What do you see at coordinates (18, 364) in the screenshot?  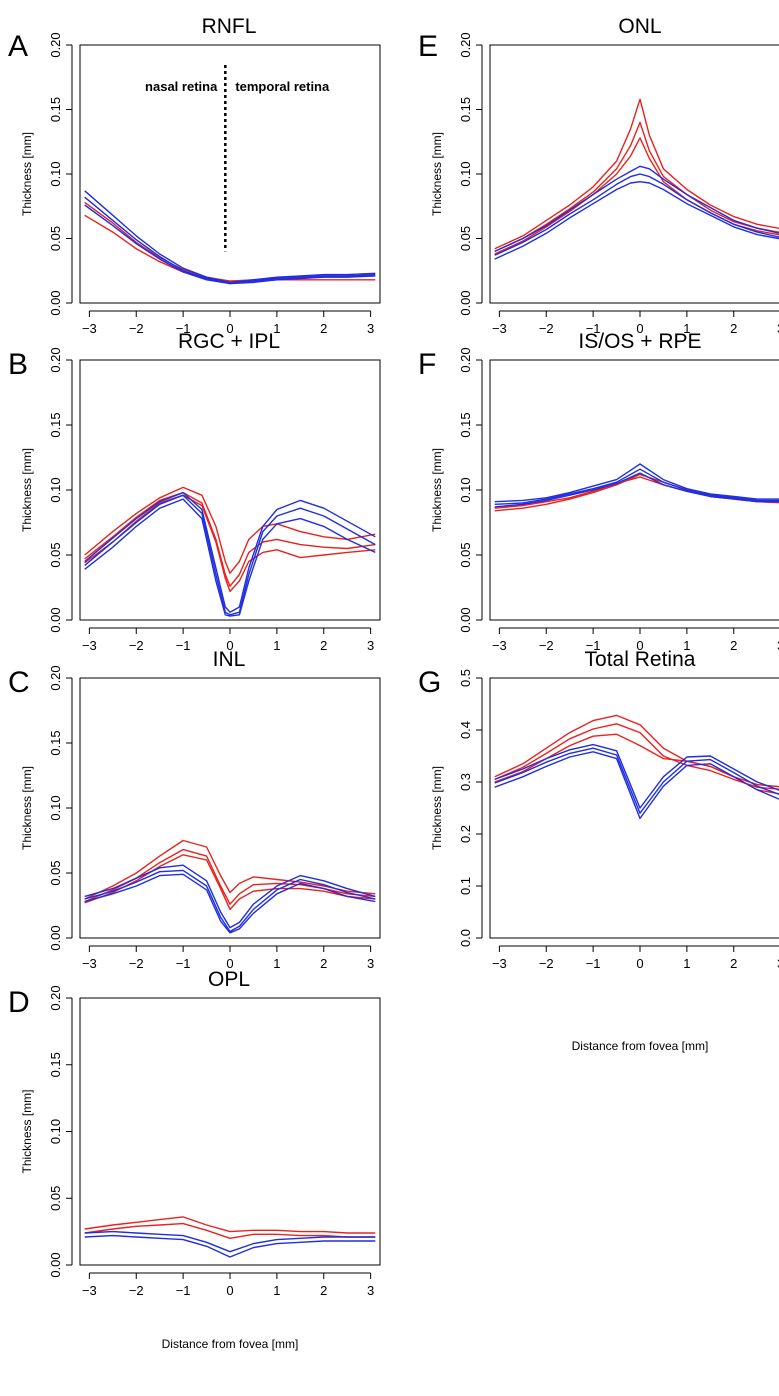 I see `panel-letter: B` at bounding box center [18, 364].